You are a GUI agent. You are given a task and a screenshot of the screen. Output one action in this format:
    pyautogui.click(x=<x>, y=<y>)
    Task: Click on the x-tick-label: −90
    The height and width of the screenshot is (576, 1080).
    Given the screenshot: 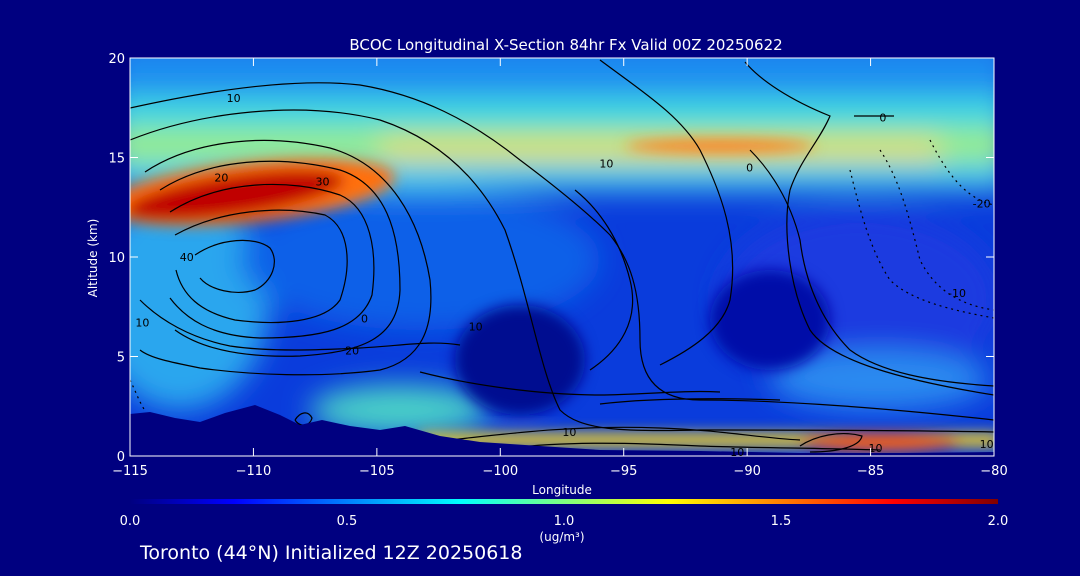 What is the action you would take?
    pyautogui.click(x=746, y=471)
    